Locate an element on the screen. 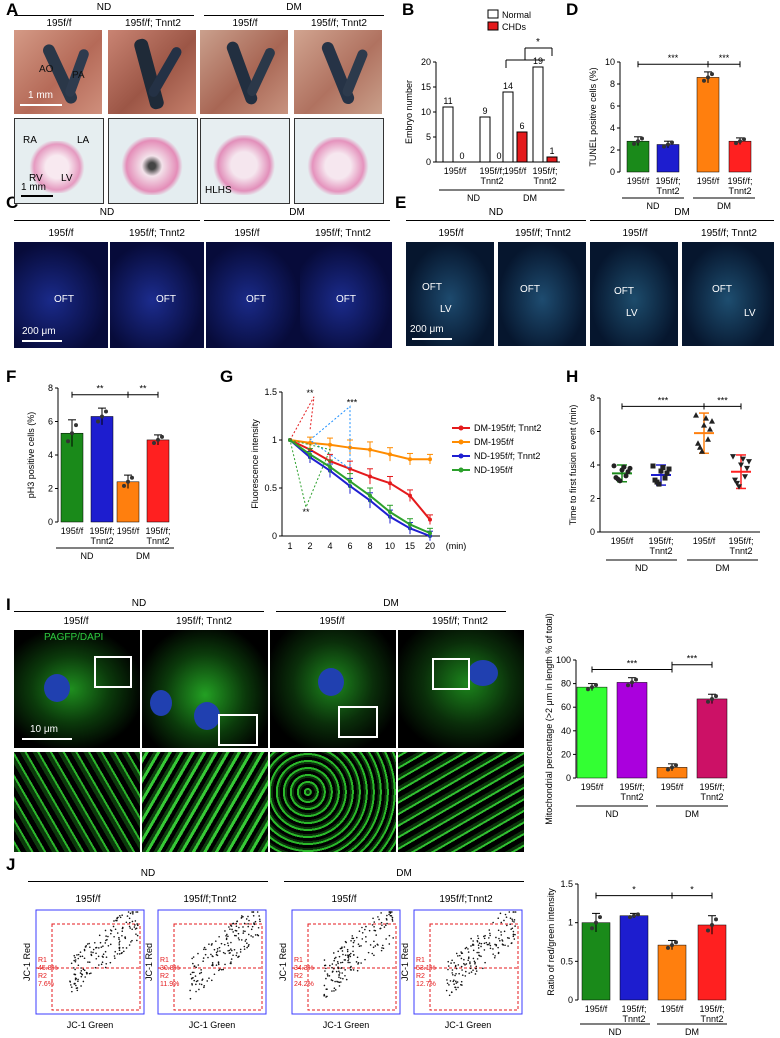 Image resolution: width=780 pixels, height=1038 pixels. y-tick-label: 0.5 is located at coordinates (270, 488).